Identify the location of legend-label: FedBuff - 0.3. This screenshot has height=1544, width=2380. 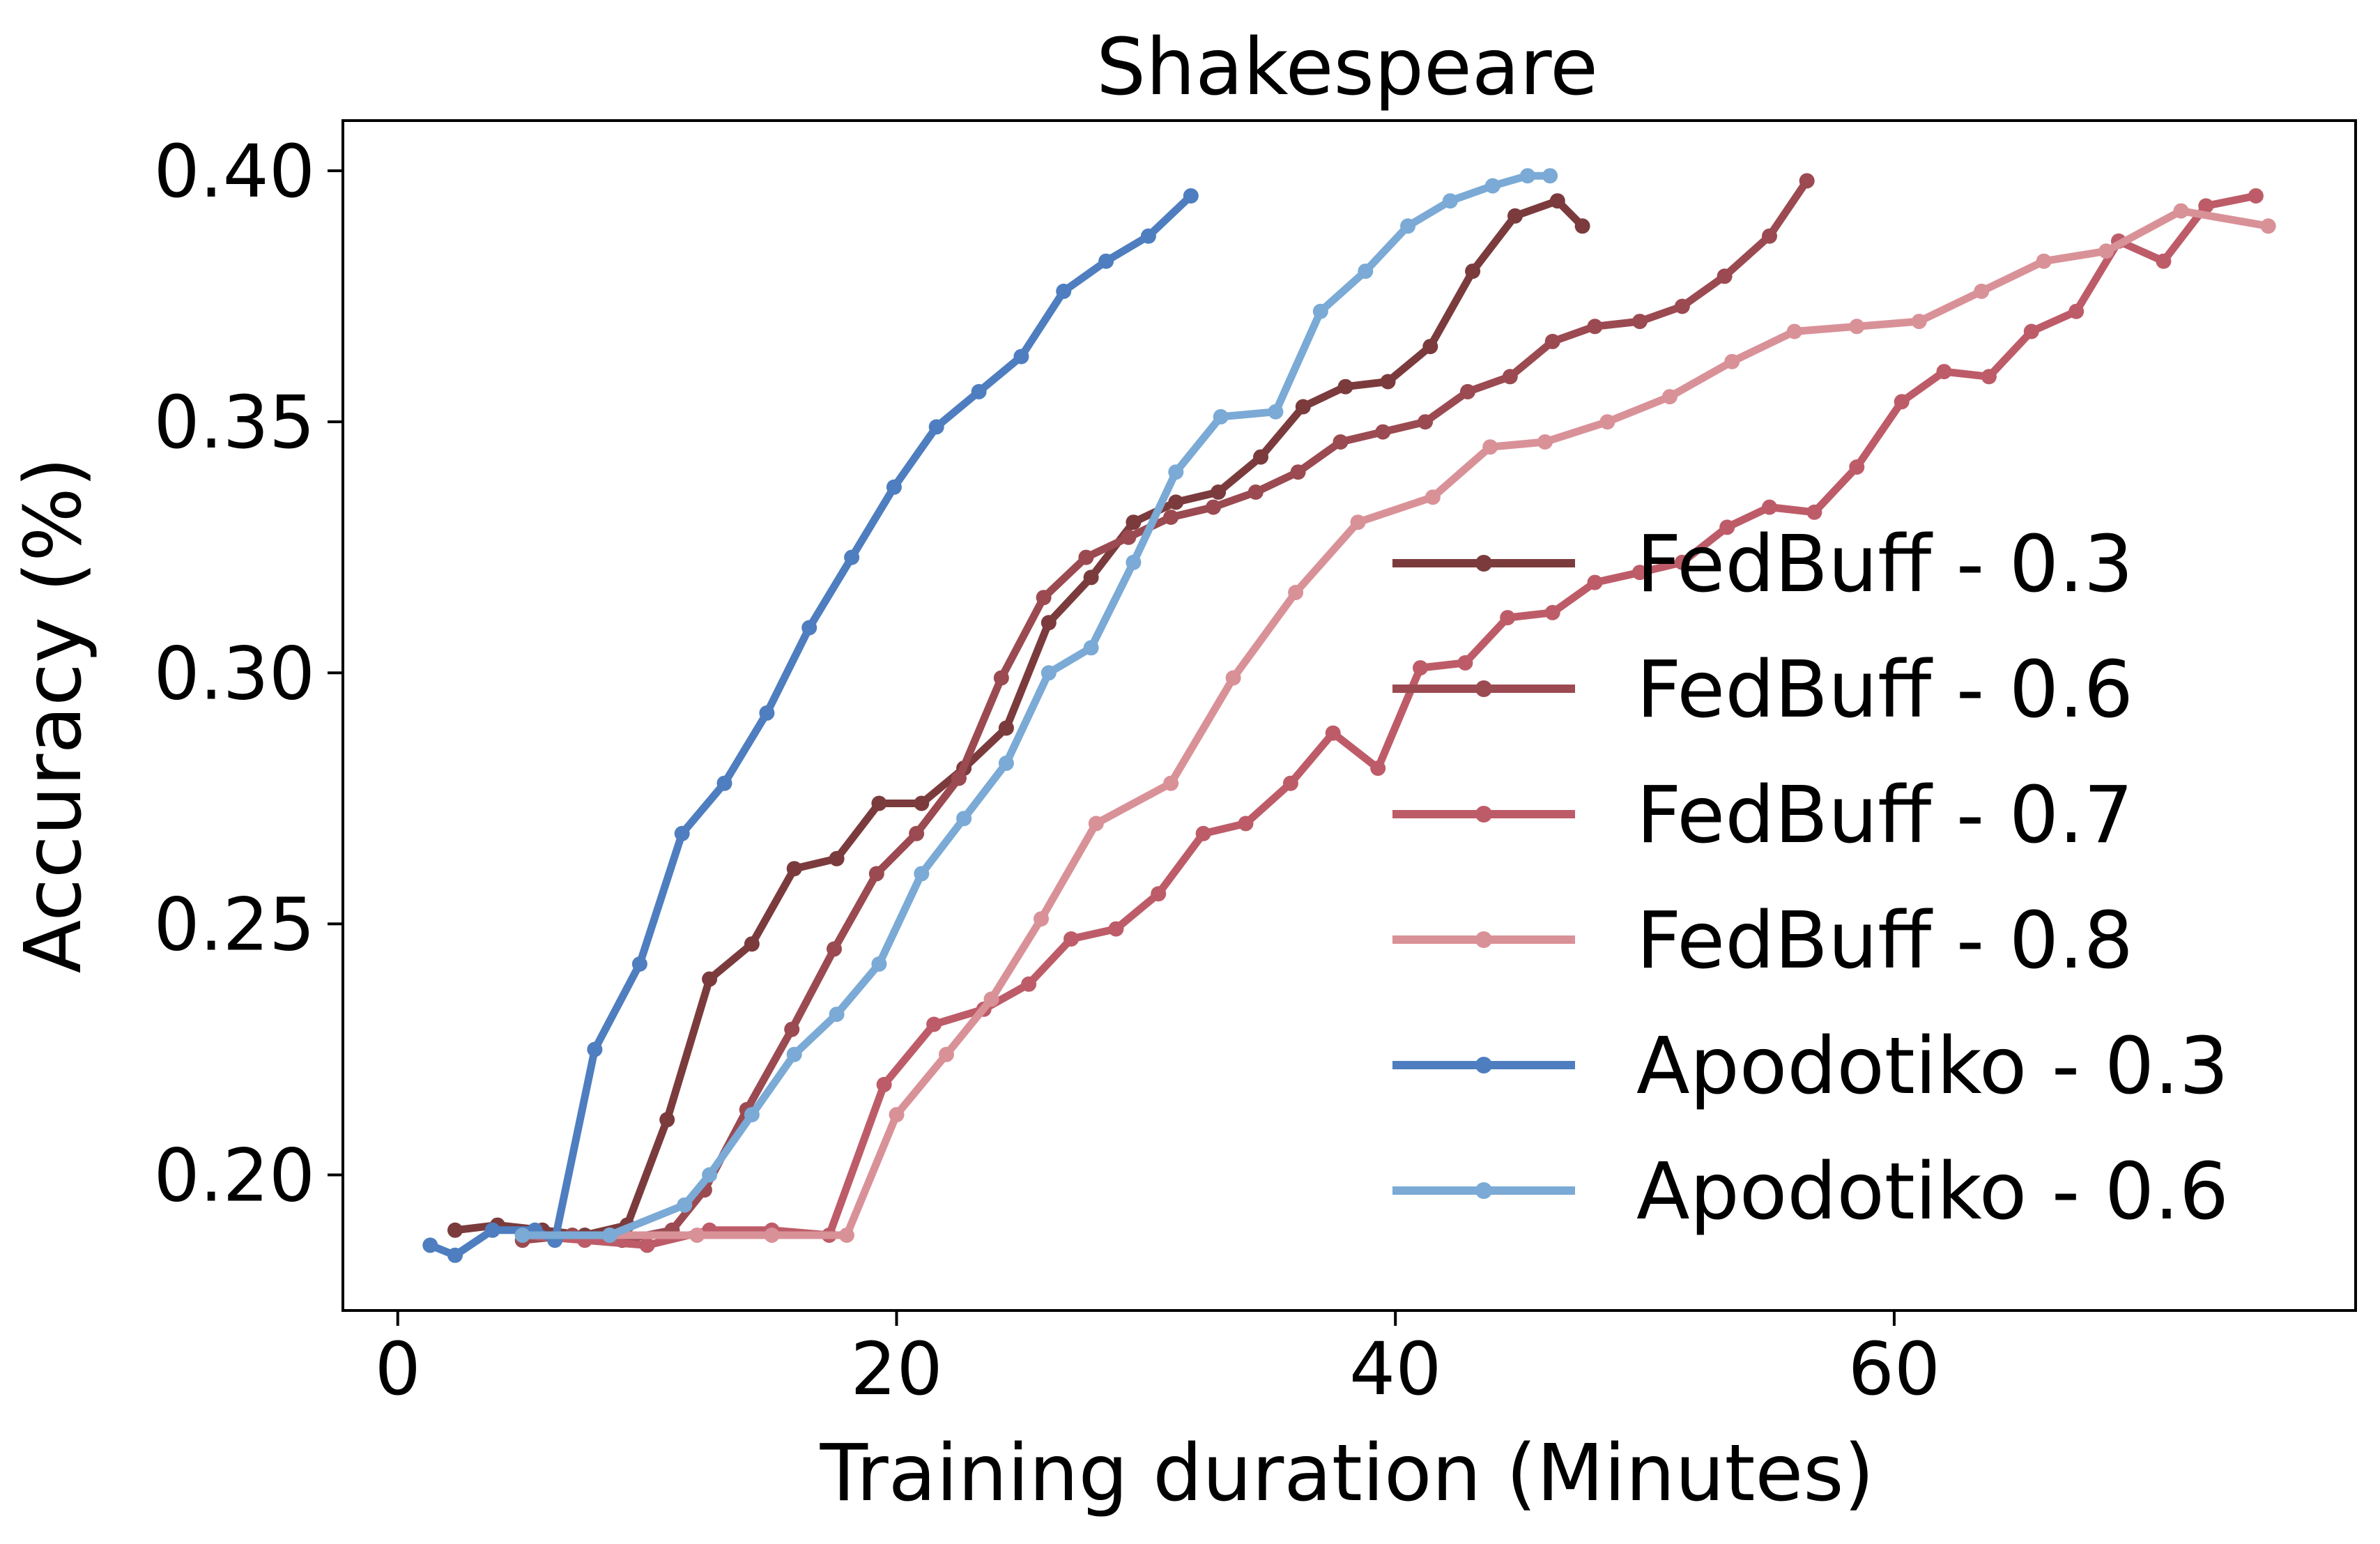
(1884, 564).